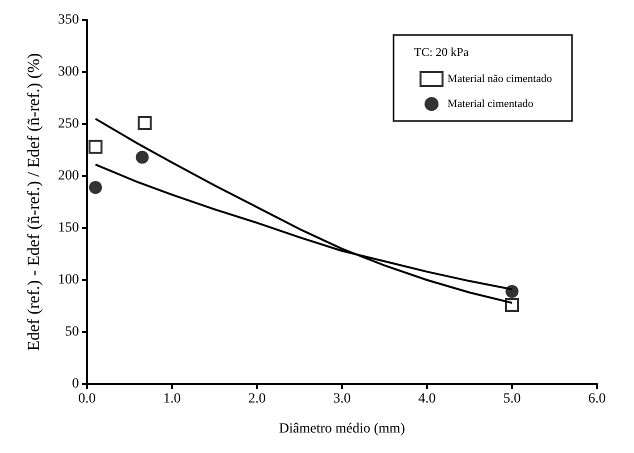  What do you see at coordinates (597, 399) in the screenshot?
I see `x-tick-label: 6.0` at bounding box center [597, 399].